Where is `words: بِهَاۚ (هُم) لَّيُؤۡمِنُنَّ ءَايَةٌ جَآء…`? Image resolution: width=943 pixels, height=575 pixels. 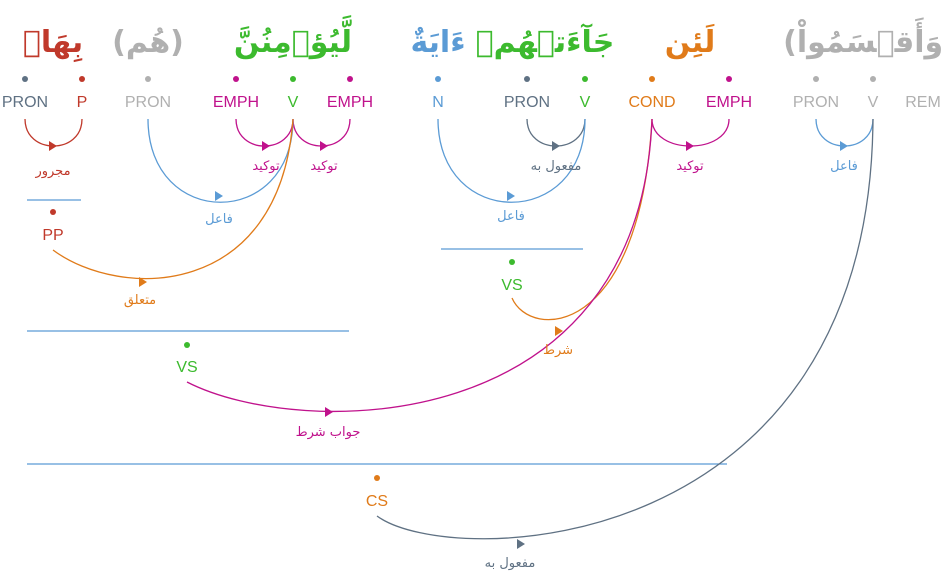 words: بِهَاۚ (هُم) لَّيُؤۡمِنُنَّ ءَايَةٌ جَآء… is located at coordinates (483, 38).